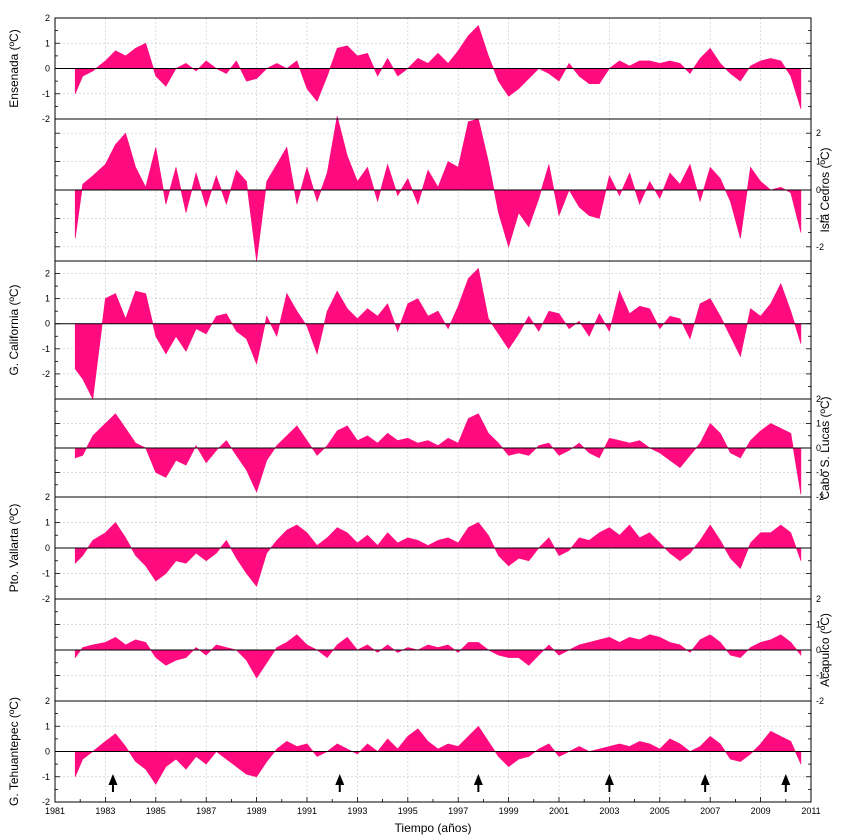  I want to click on x-tick-label: 1993, so click(357, 811).